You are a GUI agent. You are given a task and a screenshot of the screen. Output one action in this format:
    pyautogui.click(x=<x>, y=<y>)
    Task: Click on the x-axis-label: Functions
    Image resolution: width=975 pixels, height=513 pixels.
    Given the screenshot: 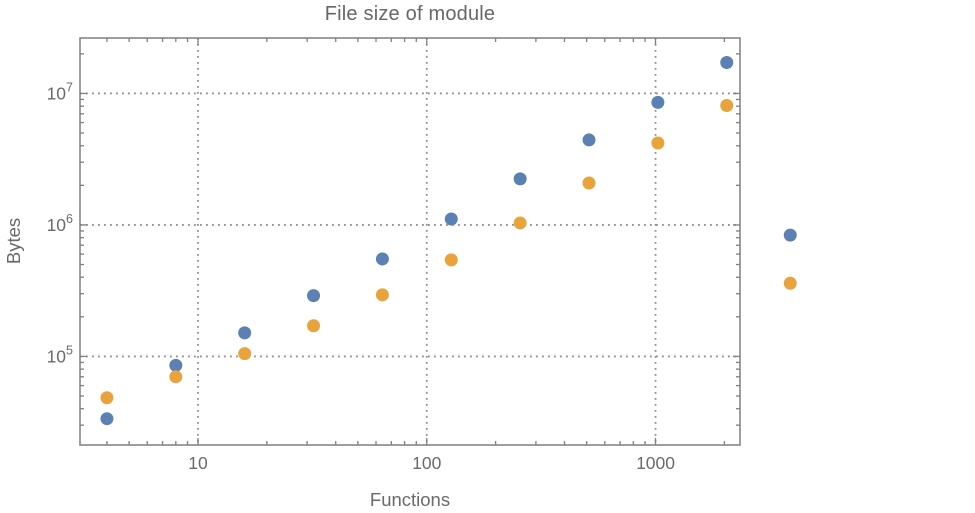 What is the action you would take?
    pyautogui.click(x=410, y=499)
    